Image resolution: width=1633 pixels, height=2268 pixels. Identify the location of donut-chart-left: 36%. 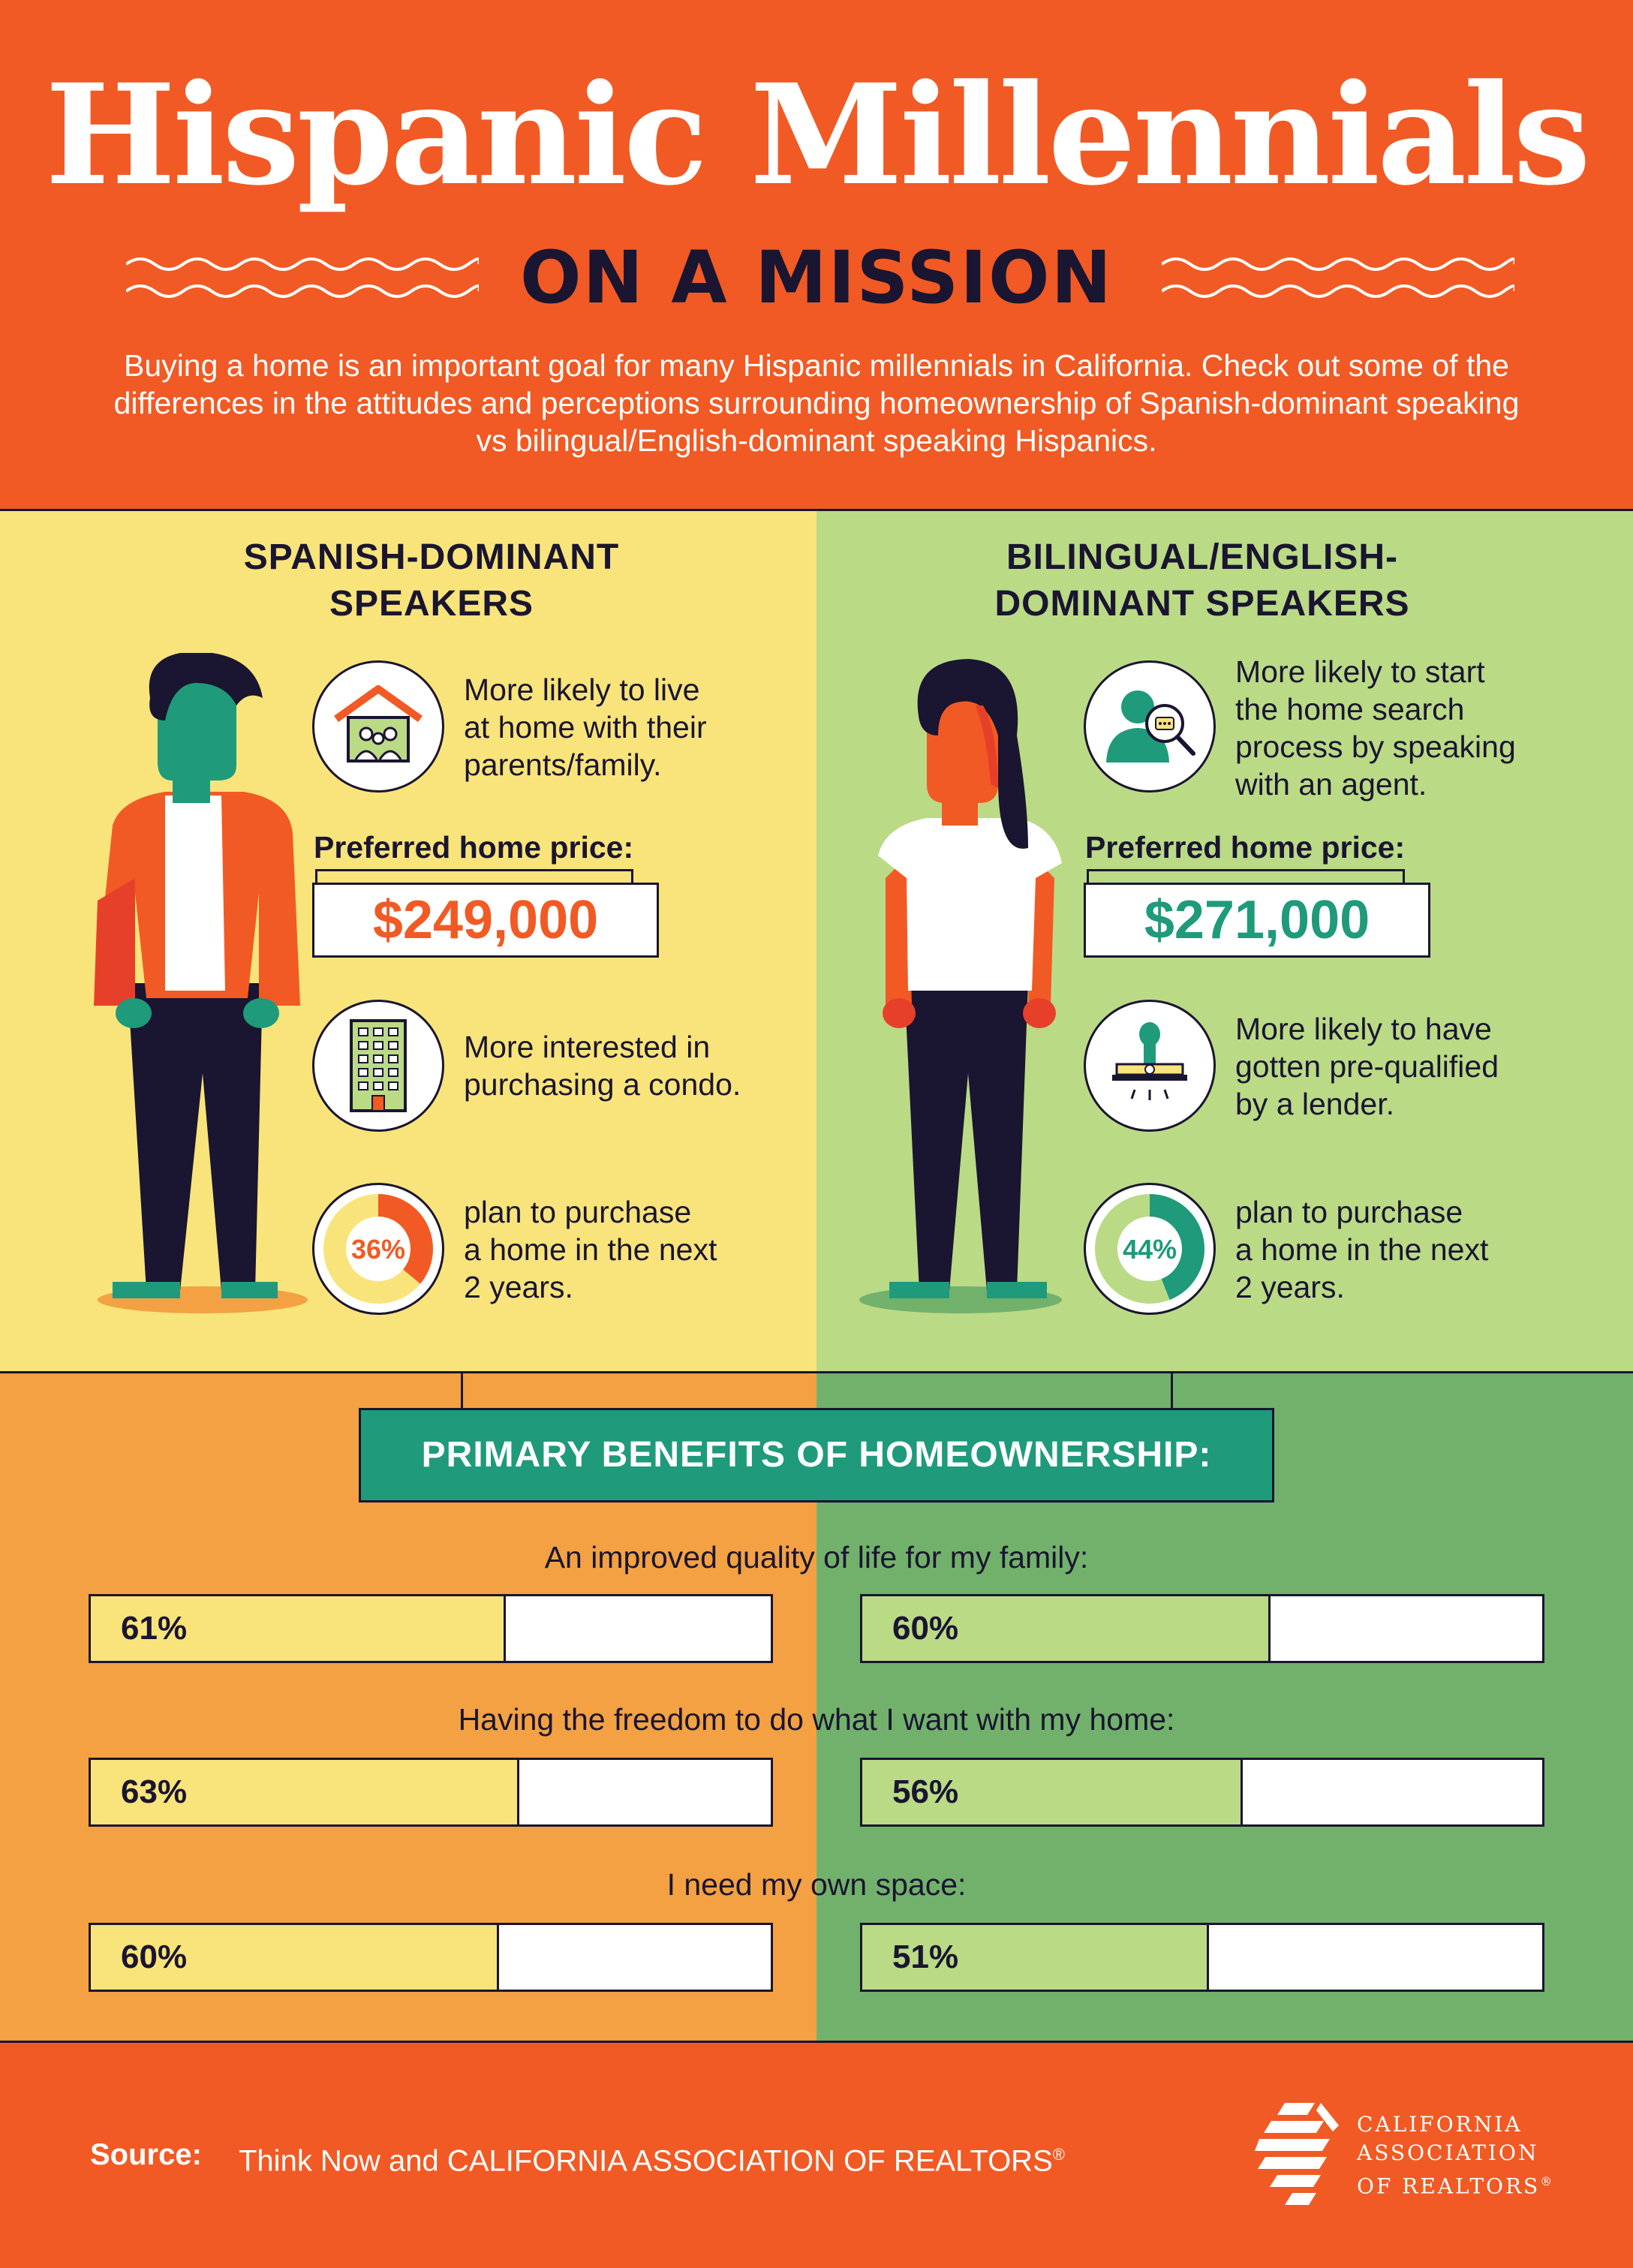
(378, 1249).